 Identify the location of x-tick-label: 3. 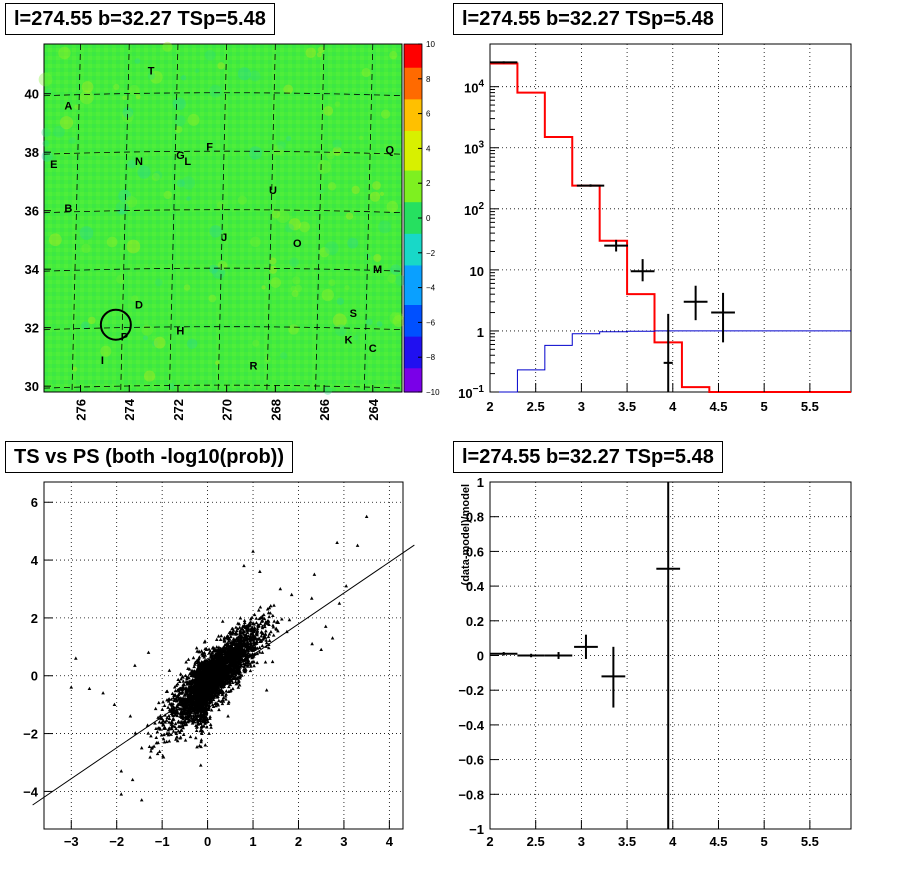
(581, 406).